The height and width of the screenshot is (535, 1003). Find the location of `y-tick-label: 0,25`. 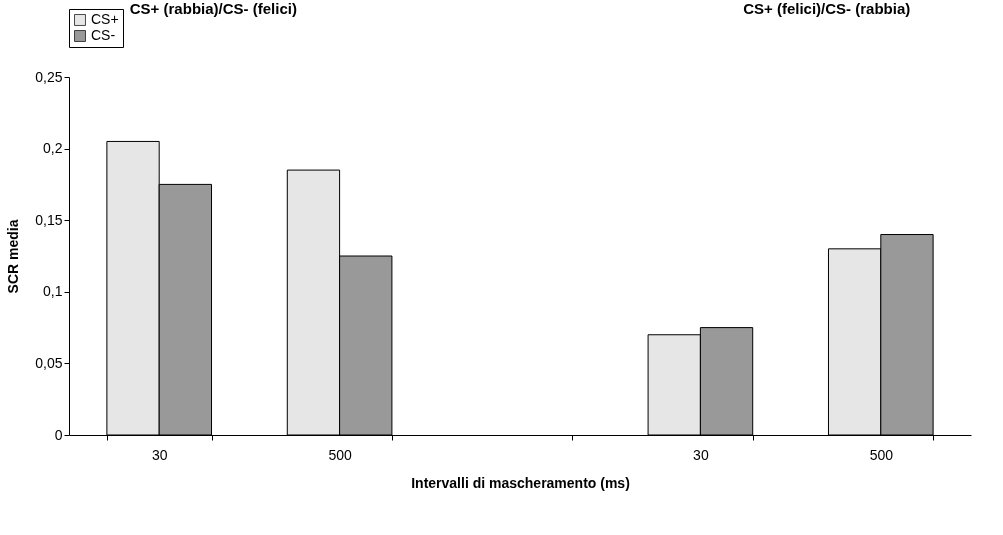

y-tick-label: 0,25 is located at coordinates (49, 76).